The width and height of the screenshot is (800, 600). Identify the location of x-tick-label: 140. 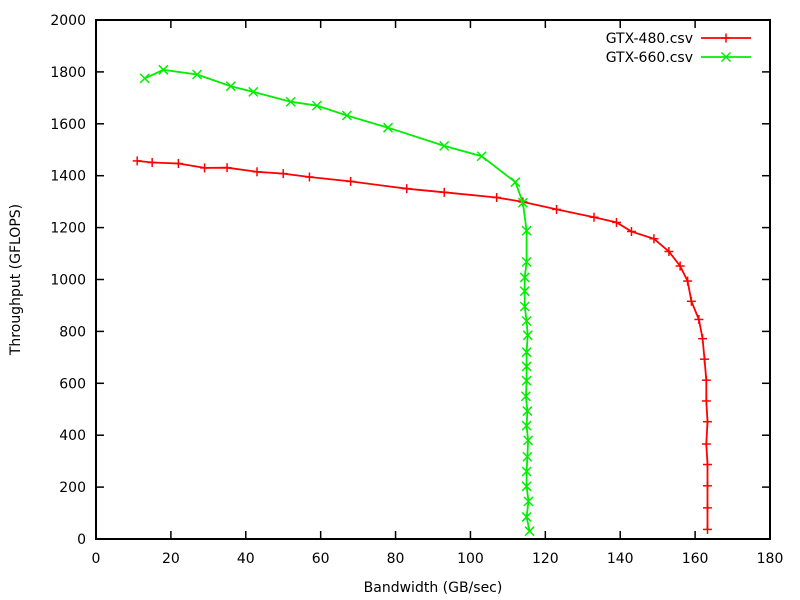
(620, 559).